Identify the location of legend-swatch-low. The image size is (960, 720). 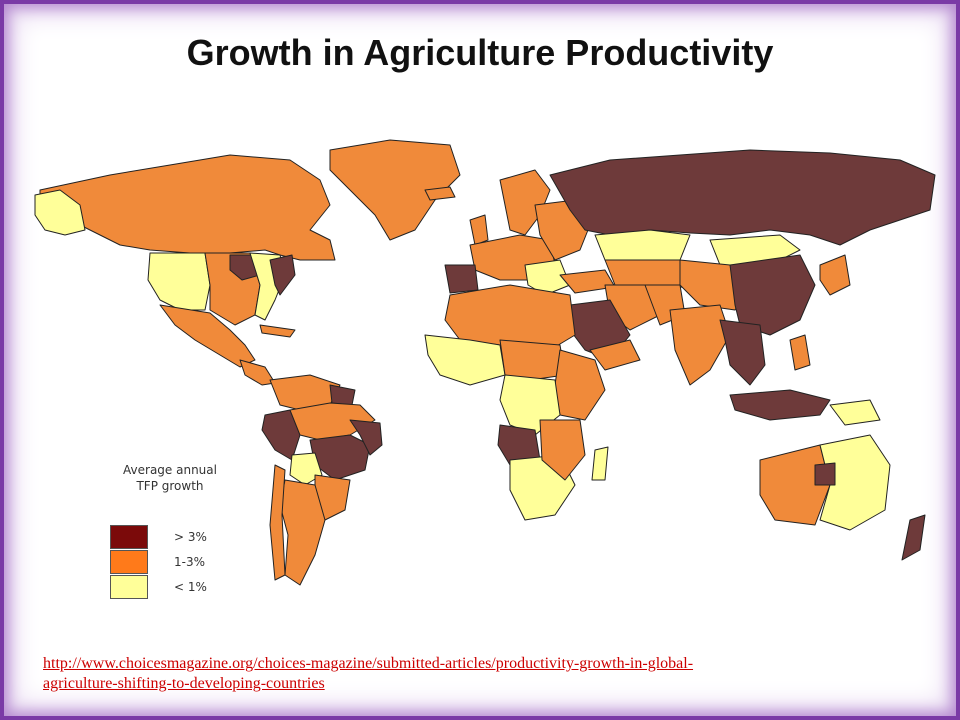
(129, 586).